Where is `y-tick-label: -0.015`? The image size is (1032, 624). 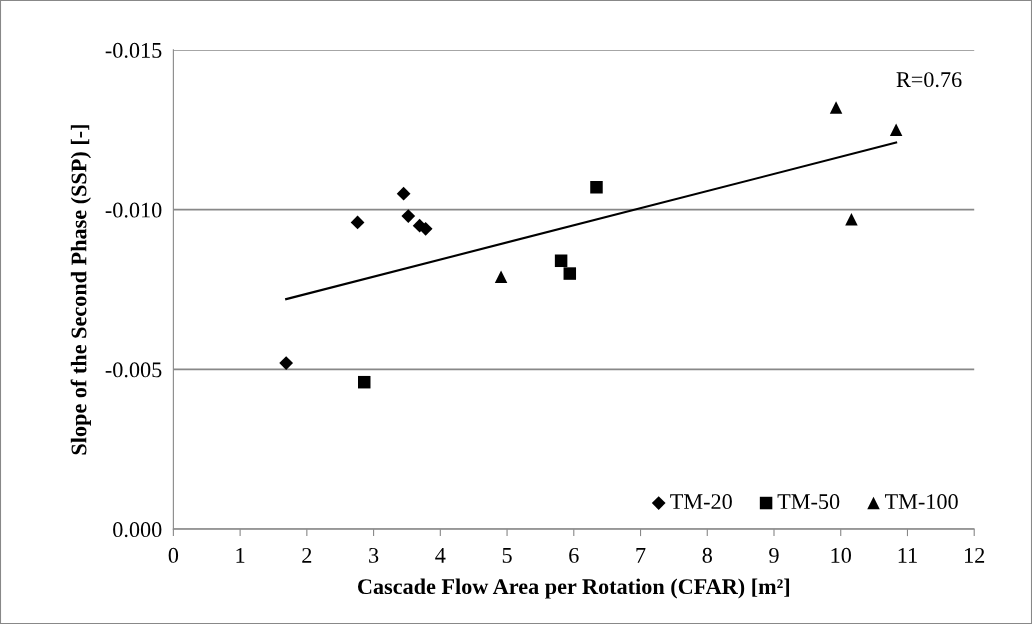
y-tick-label: -0.015 is located at coordinates (133, 50).